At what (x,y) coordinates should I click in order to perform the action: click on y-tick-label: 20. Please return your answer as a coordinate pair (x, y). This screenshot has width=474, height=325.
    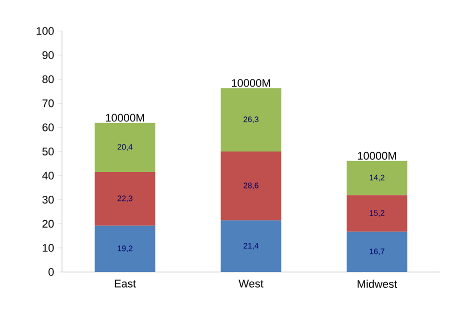
    Looking at the image, I should click on (48, 224).